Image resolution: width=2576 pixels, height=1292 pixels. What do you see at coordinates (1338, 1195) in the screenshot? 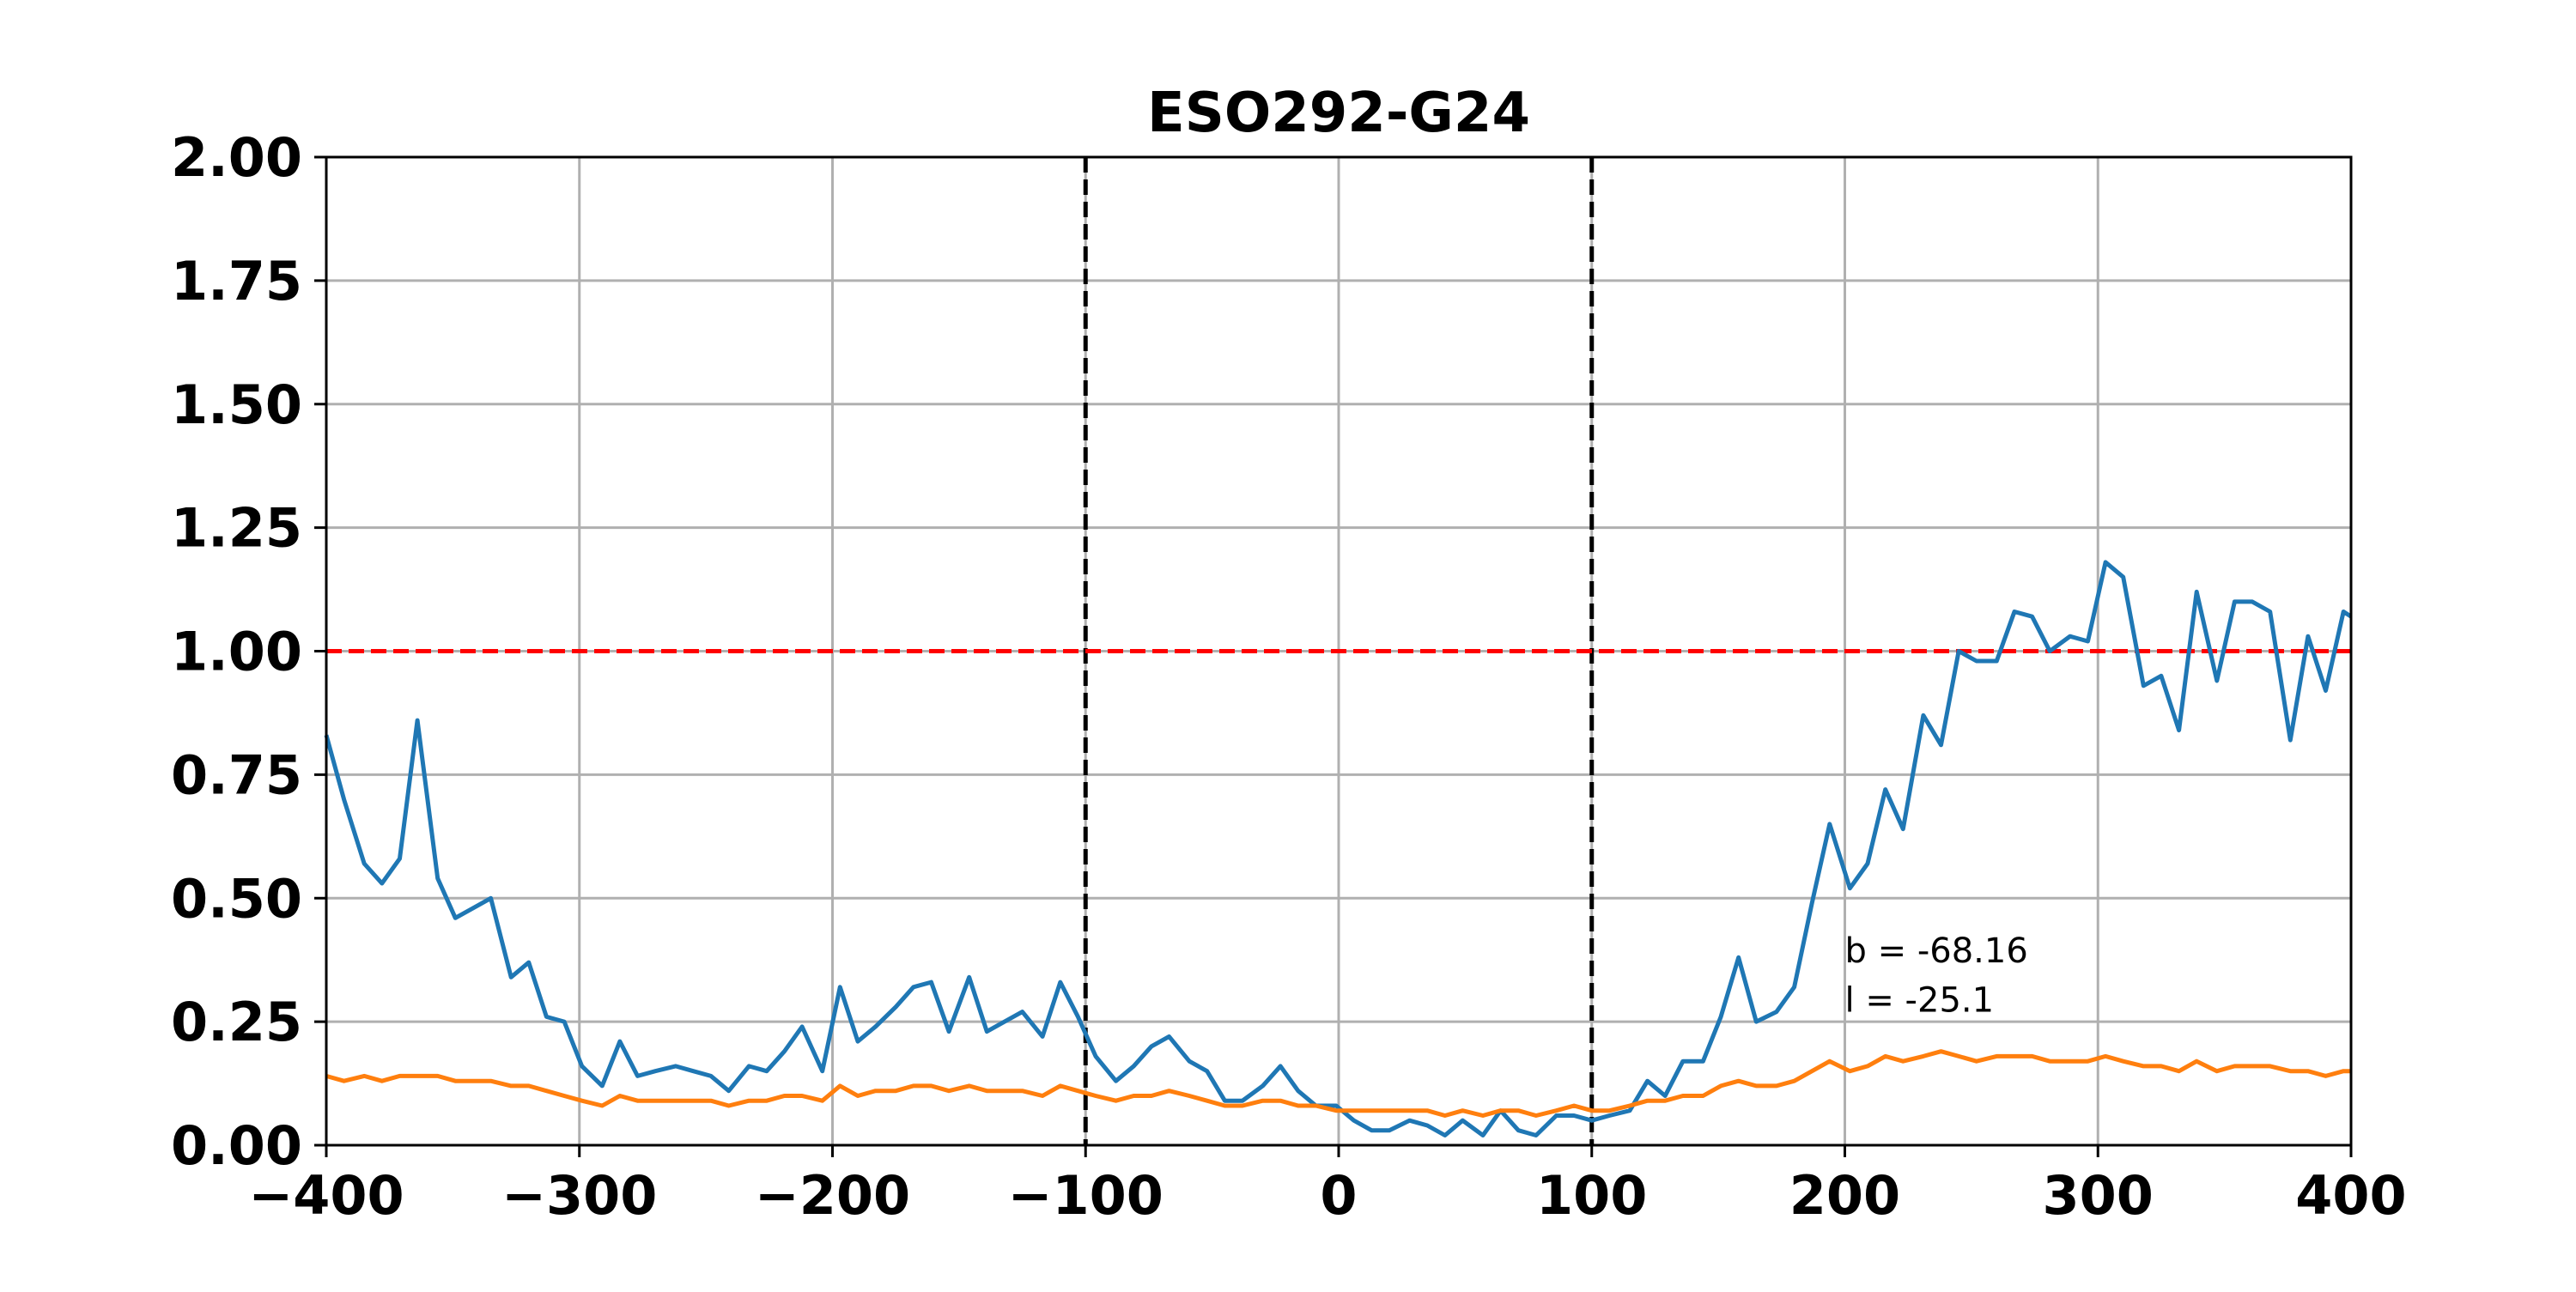
I see `x-tick-label: 0` at bounding box center [1338, 1195].